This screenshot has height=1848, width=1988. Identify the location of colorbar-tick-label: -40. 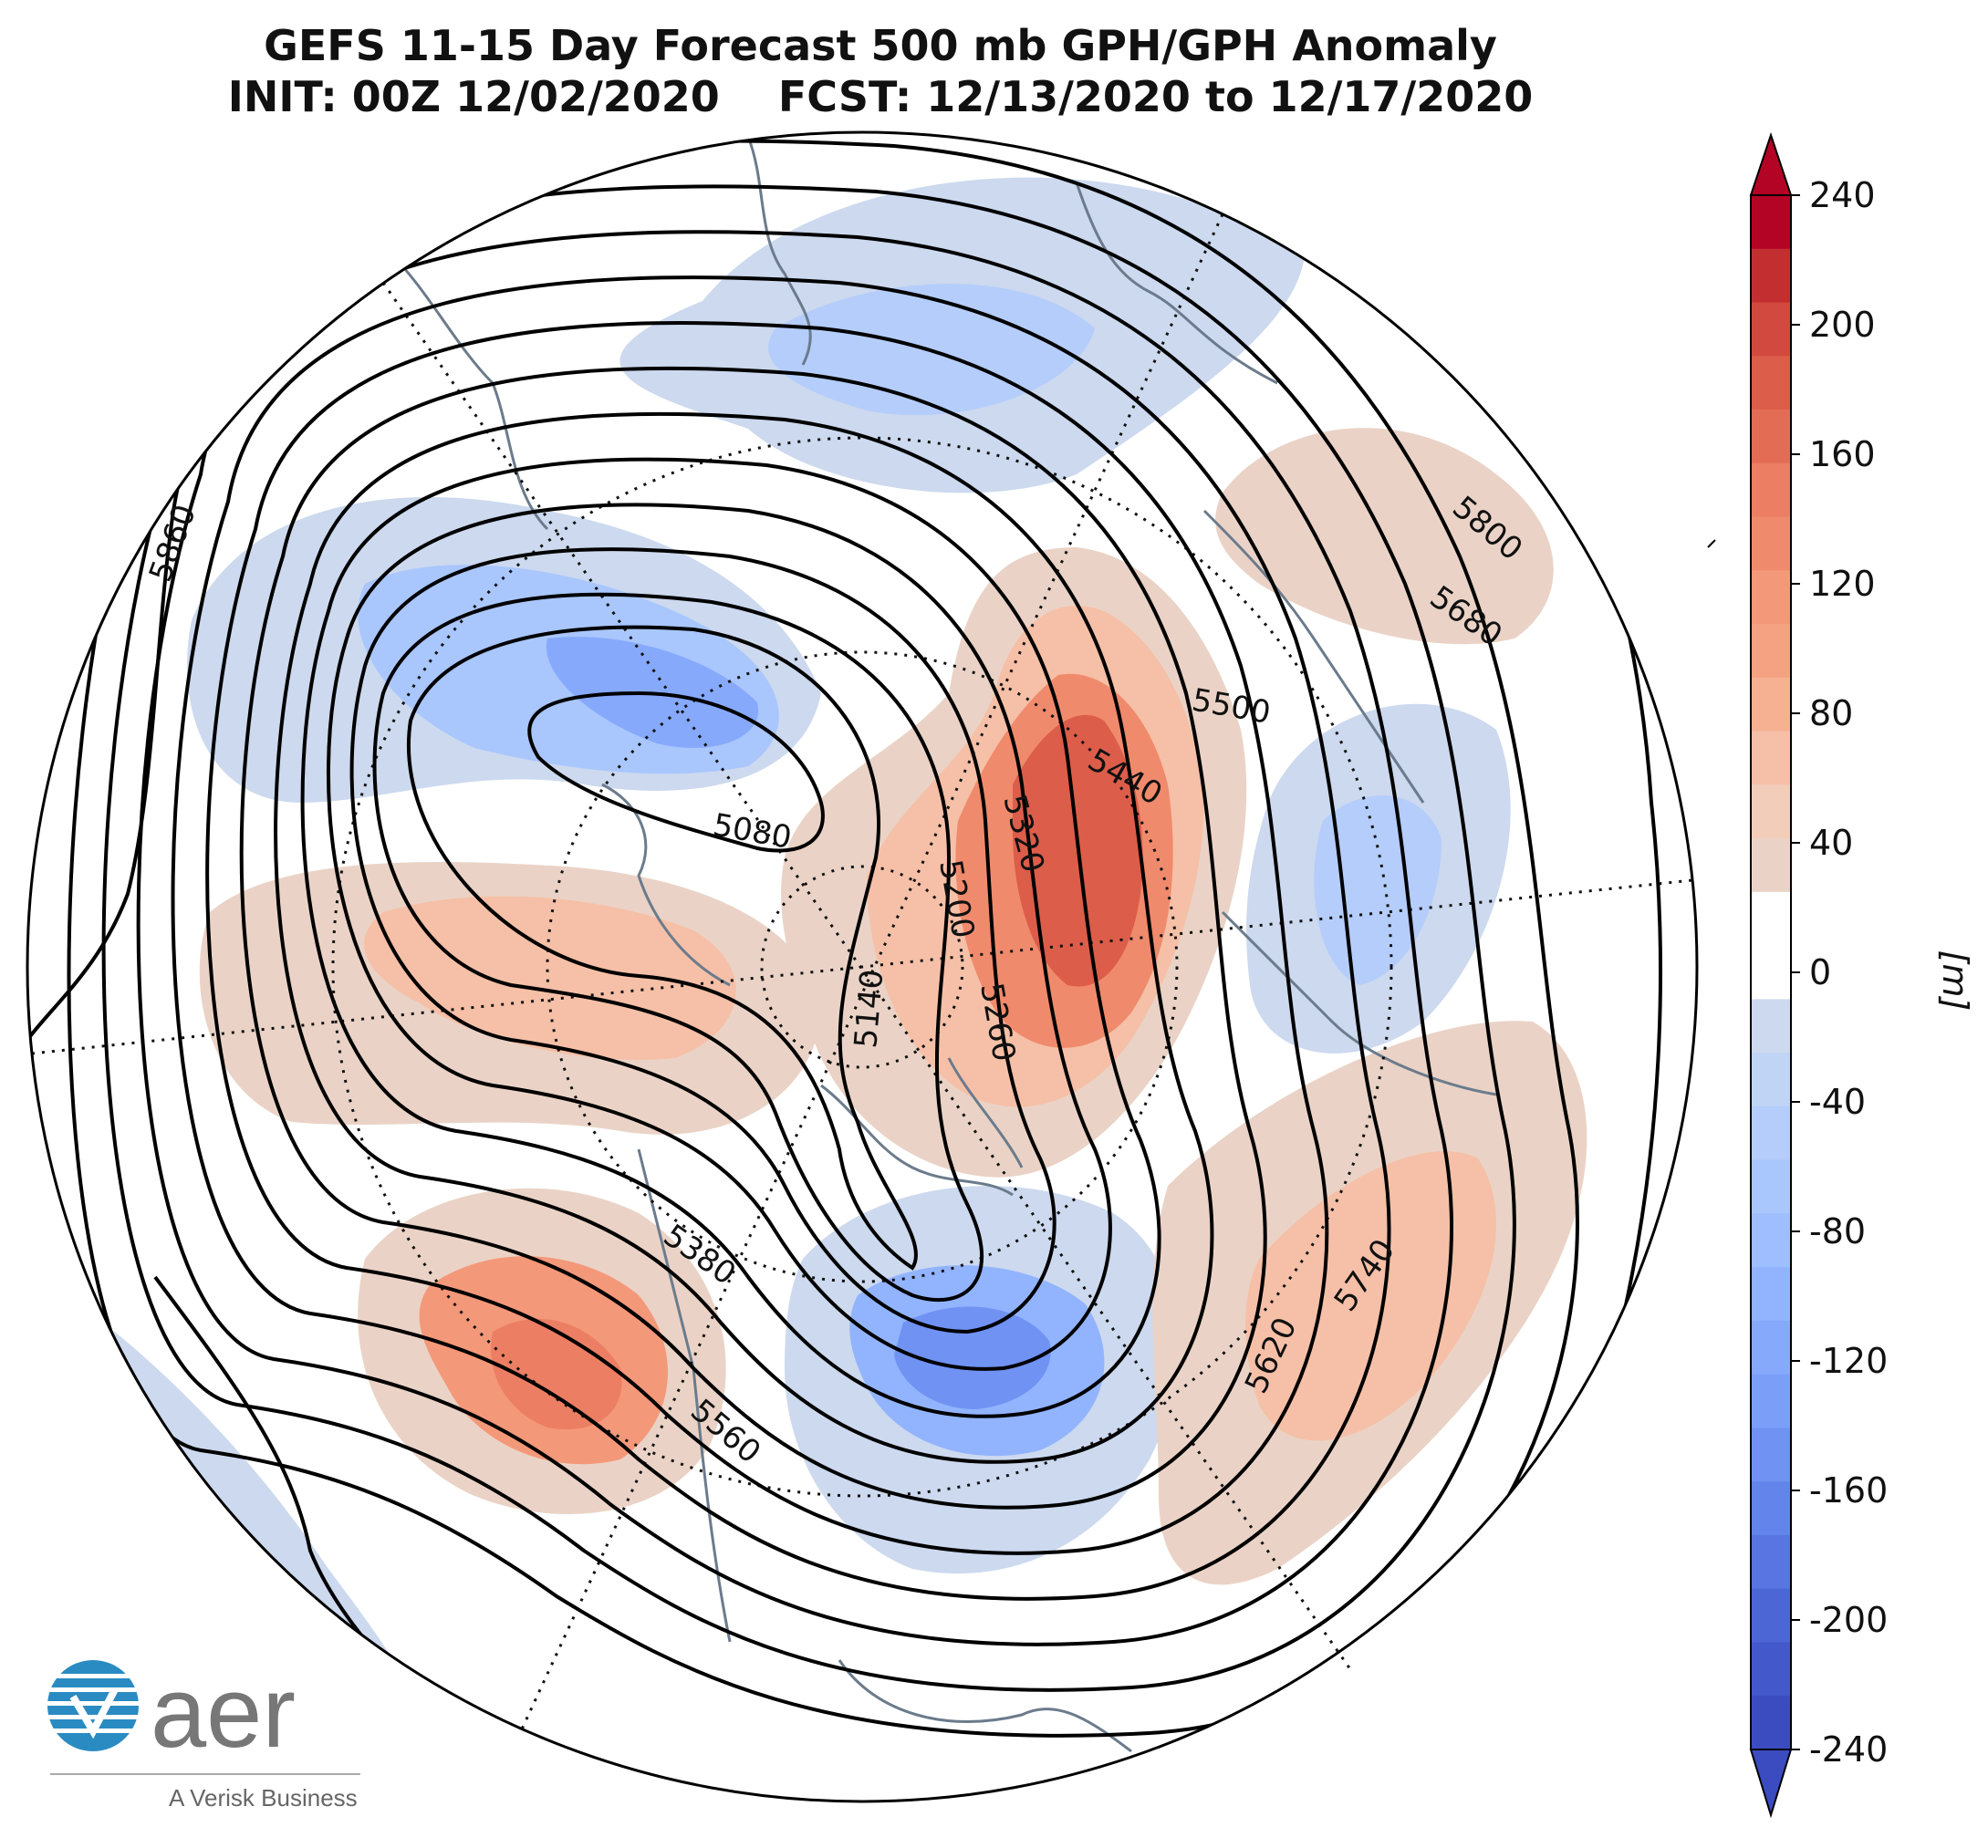
(1838, 1102).